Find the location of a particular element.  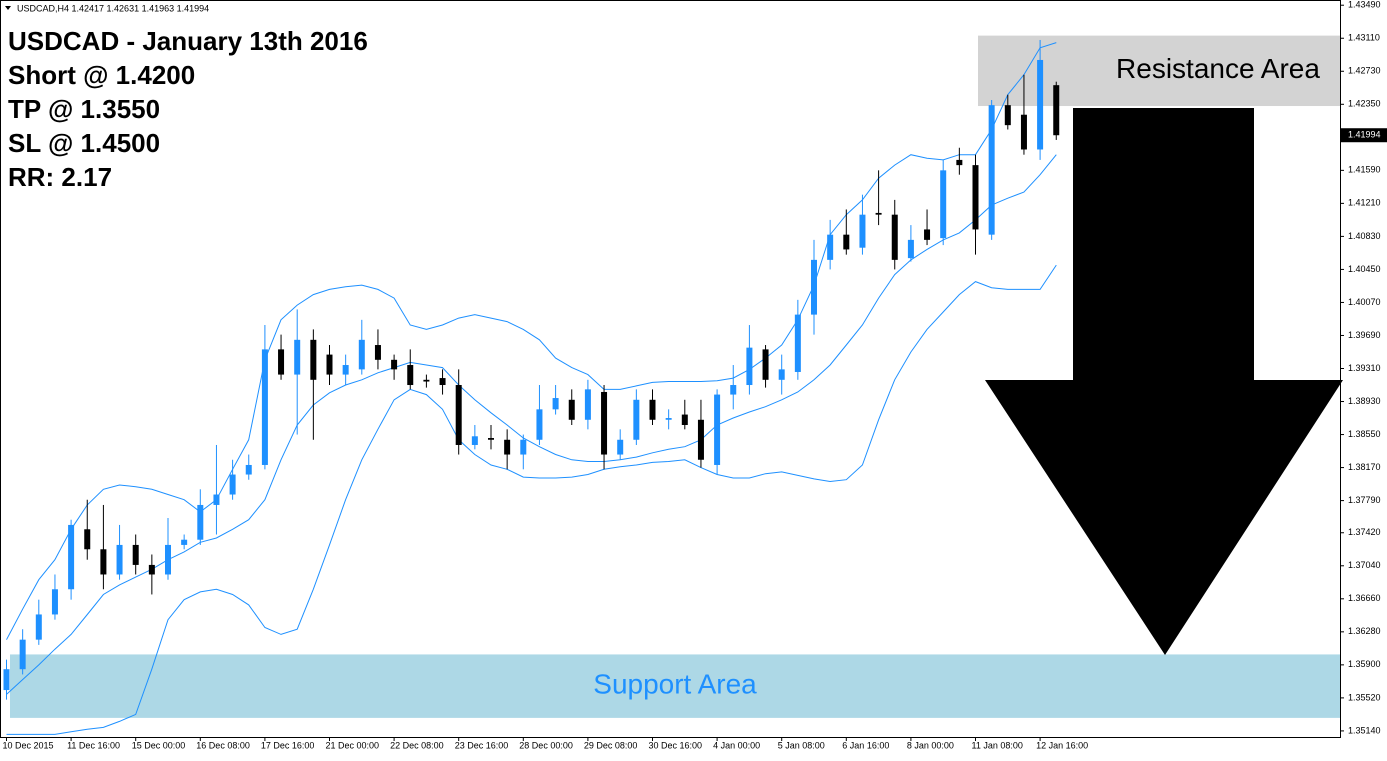

x-tick-label: 30 Dec 16:00 is located at coordinates (676, 745).